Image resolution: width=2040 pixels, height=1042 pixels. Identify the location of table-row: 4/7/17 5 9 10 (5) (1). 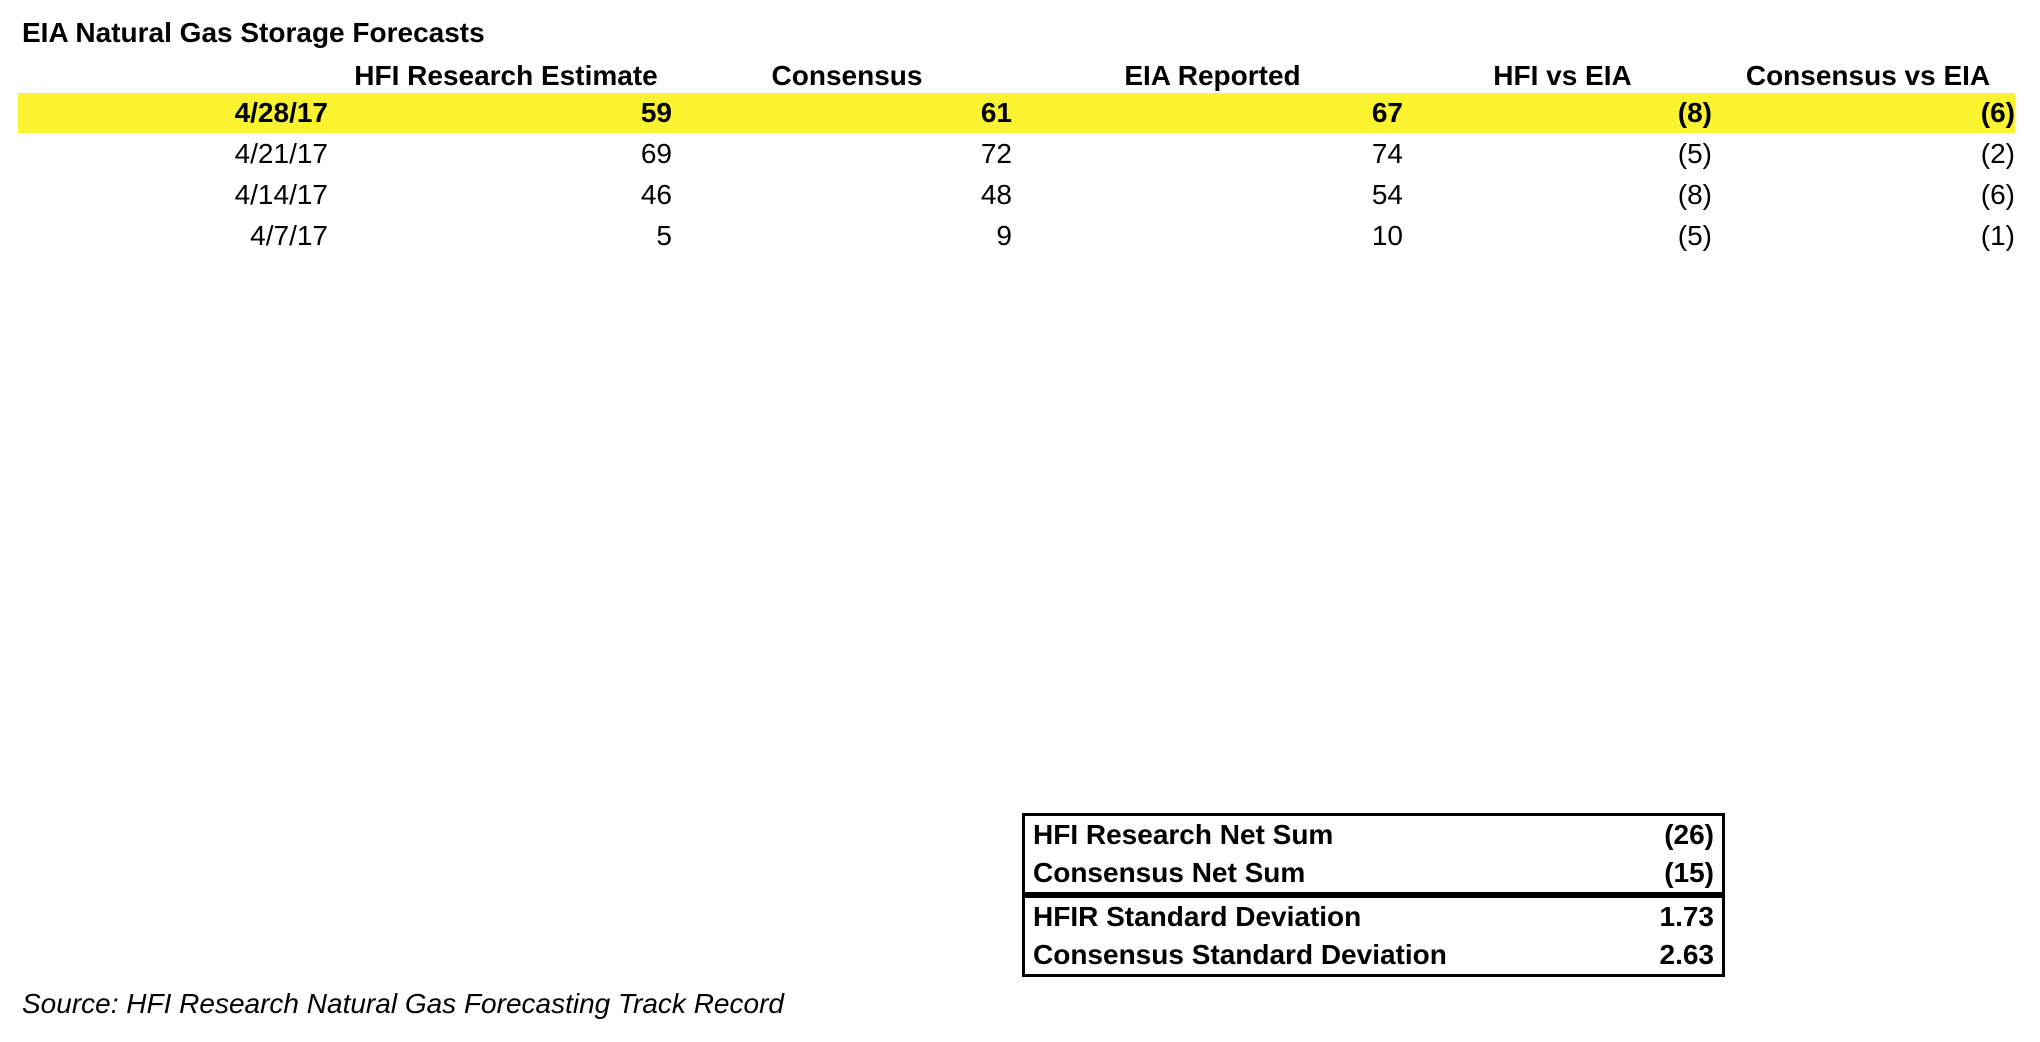
(1016, 236).